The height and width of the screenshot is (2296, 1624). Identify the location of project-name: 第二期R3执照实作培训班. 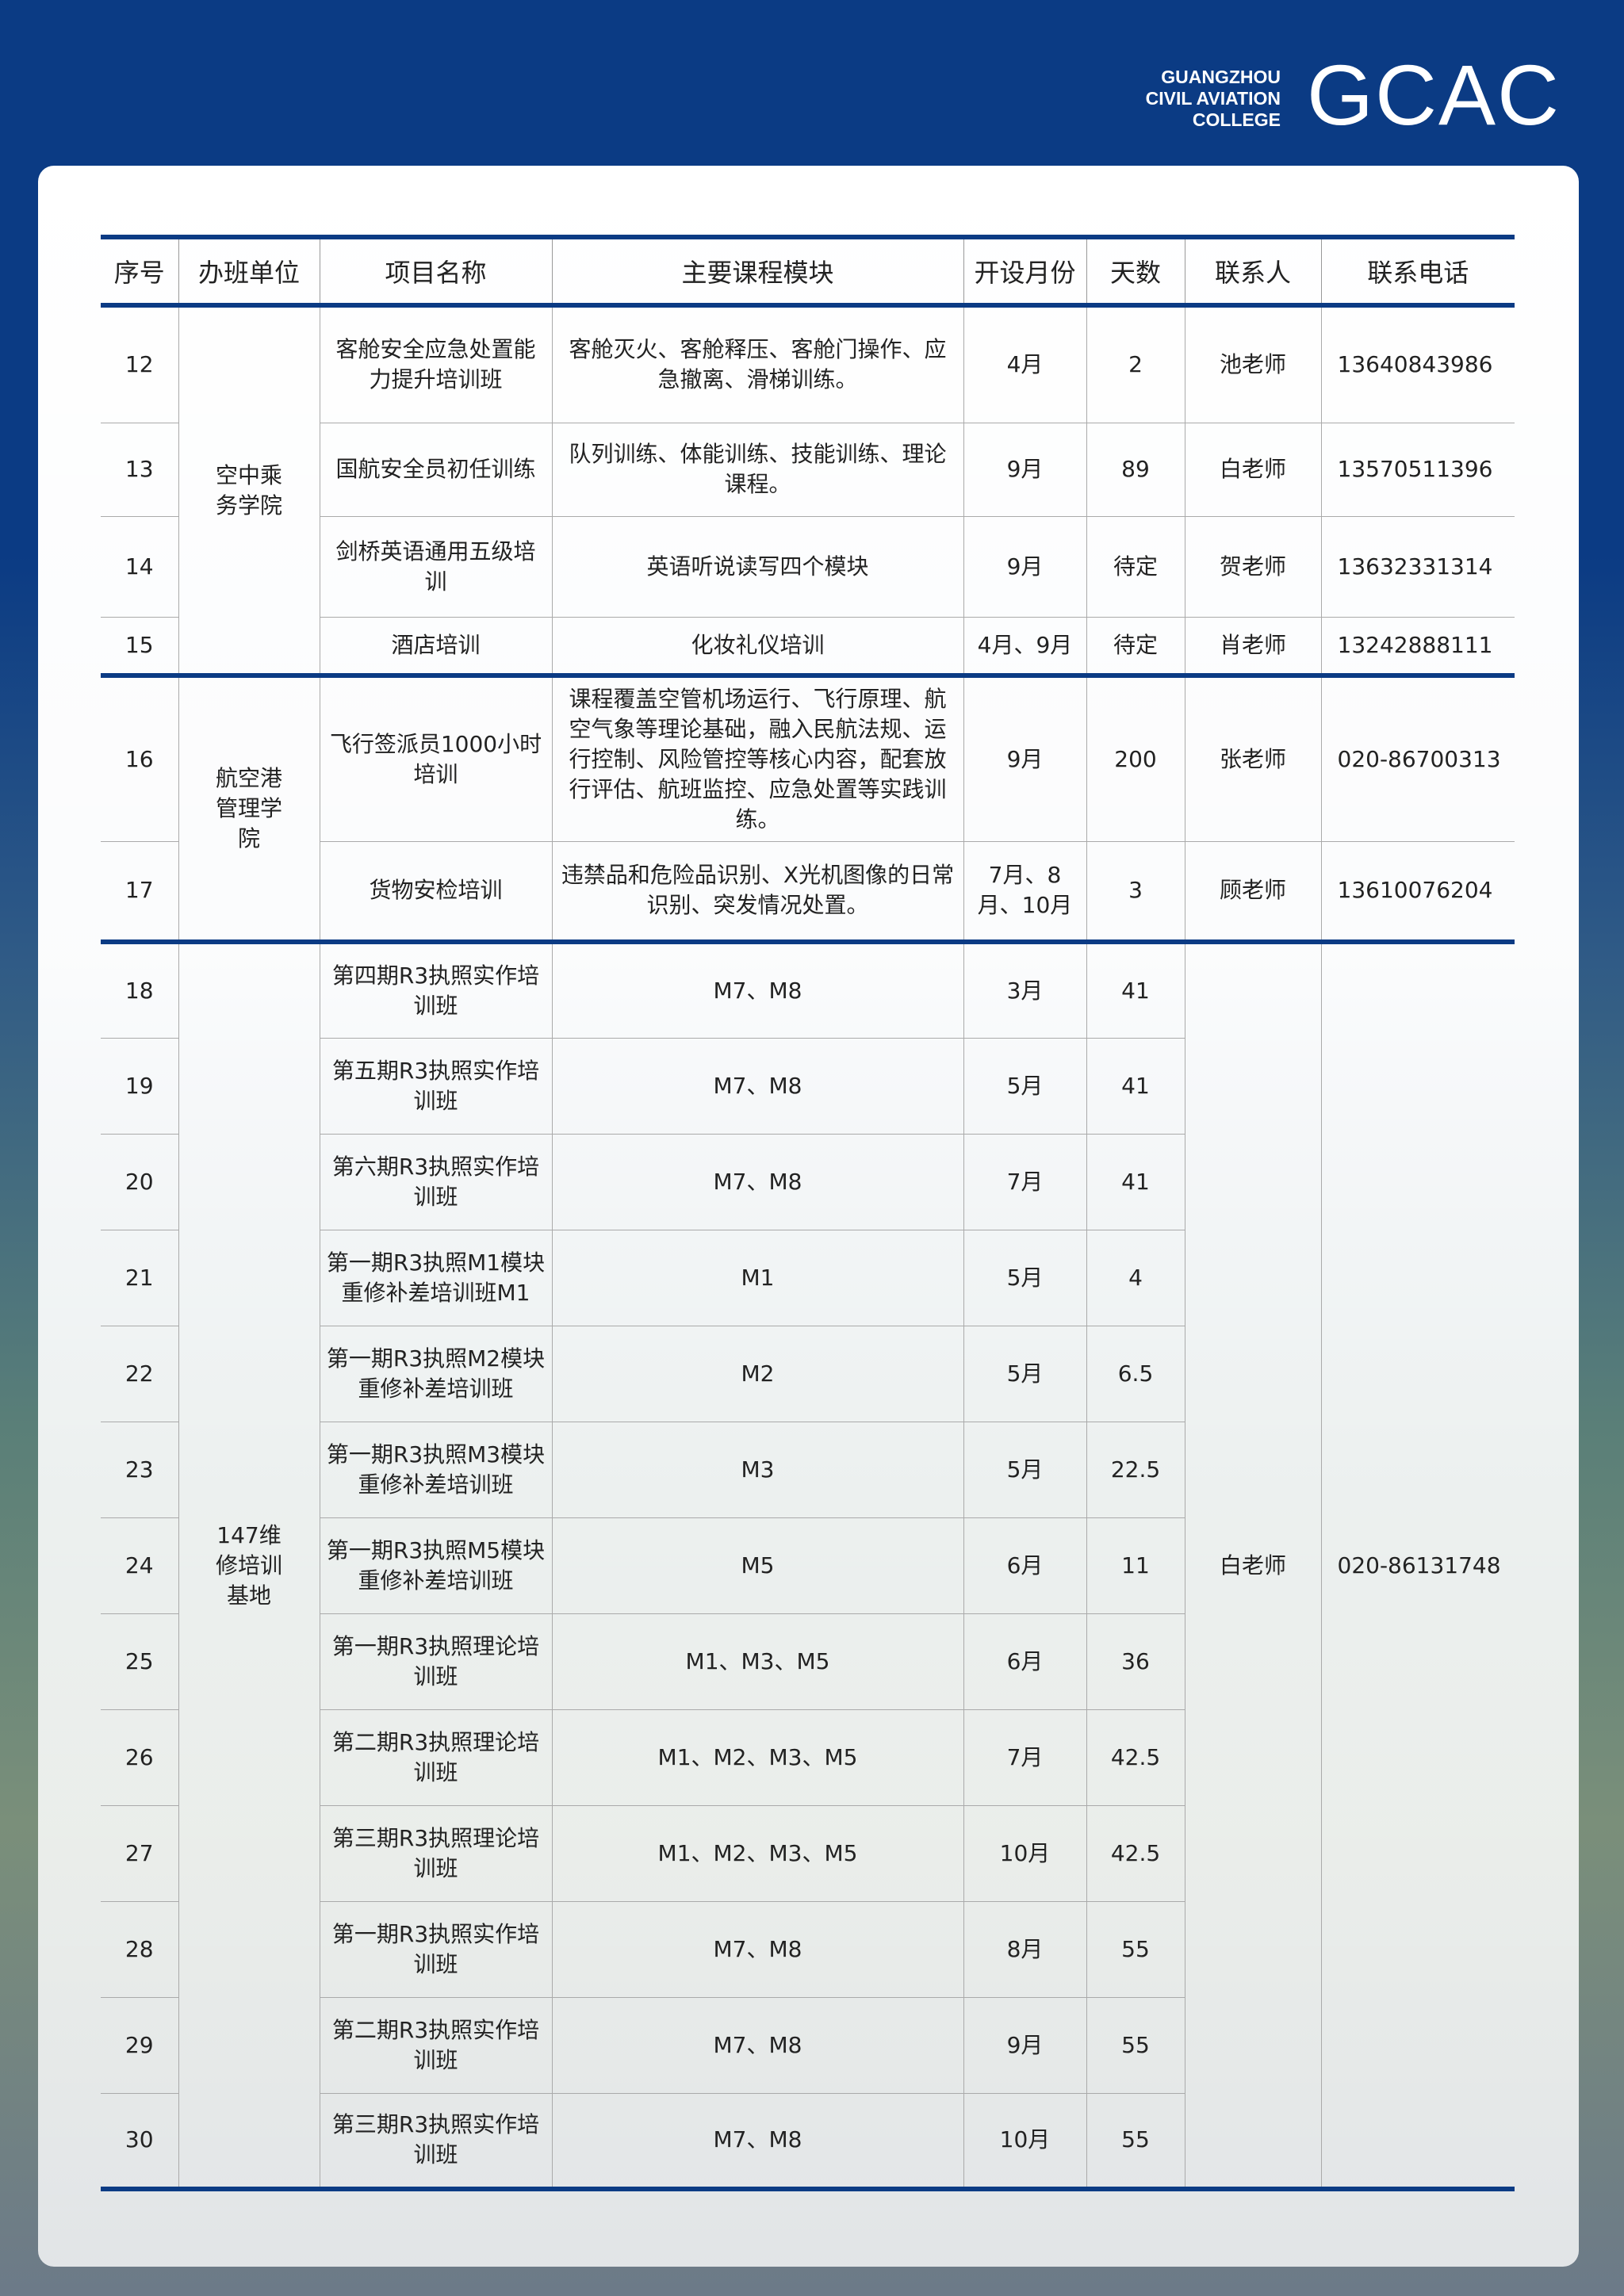
(436, 2045).